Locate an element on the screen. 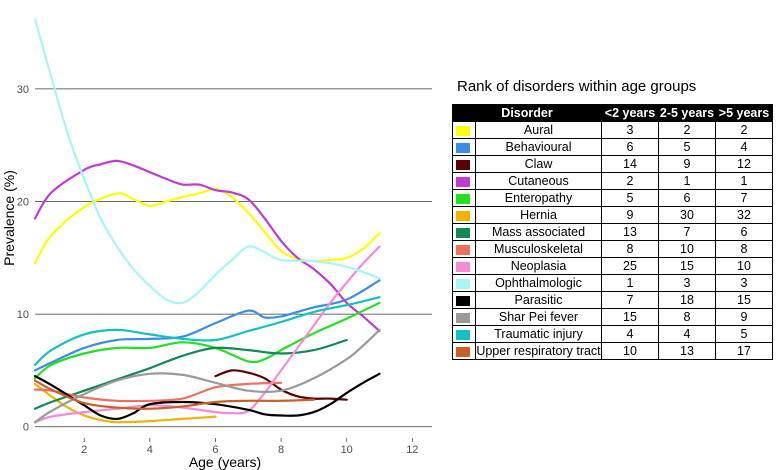 The image size is (777, 470). x-tick-label: 12 is located at coordinates (412, 450).